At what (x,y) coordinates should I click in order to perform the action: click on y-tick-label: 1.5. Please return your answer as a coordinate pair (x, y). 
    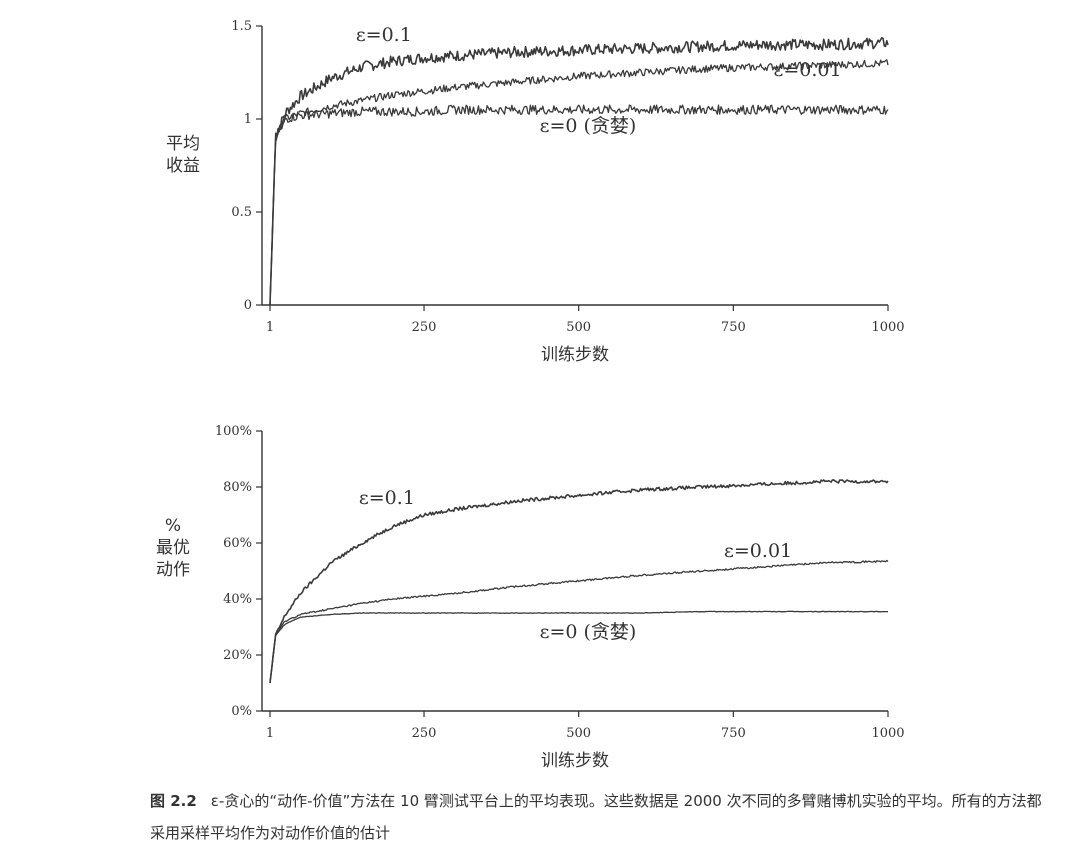
    Looking at the image, I should click on (241, 26).